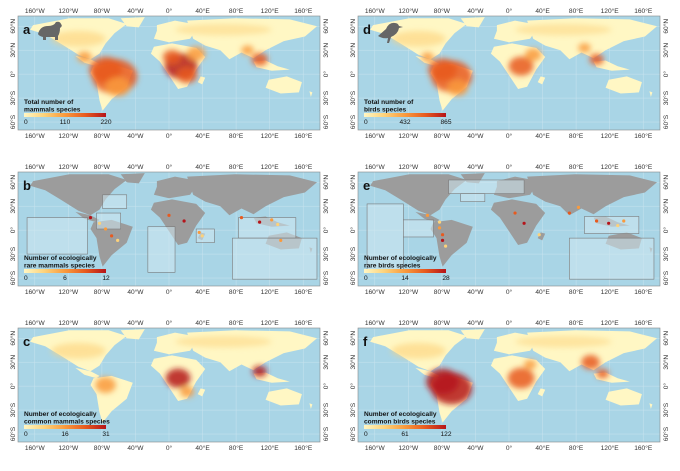 This screenshot has width=680, height=471. I want to click on legend-title: birds species, so click(385, 110).